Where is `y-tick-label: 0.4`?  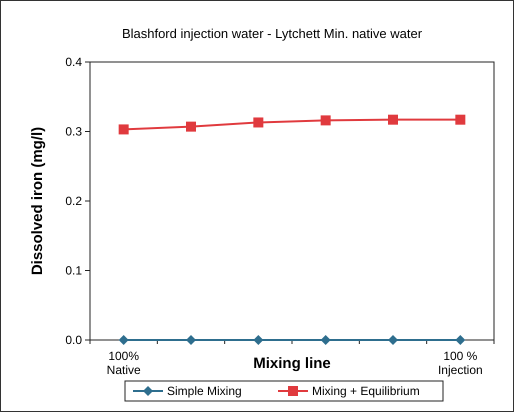 y-tick-label: 0.4 is located at coordinates (73, 62).